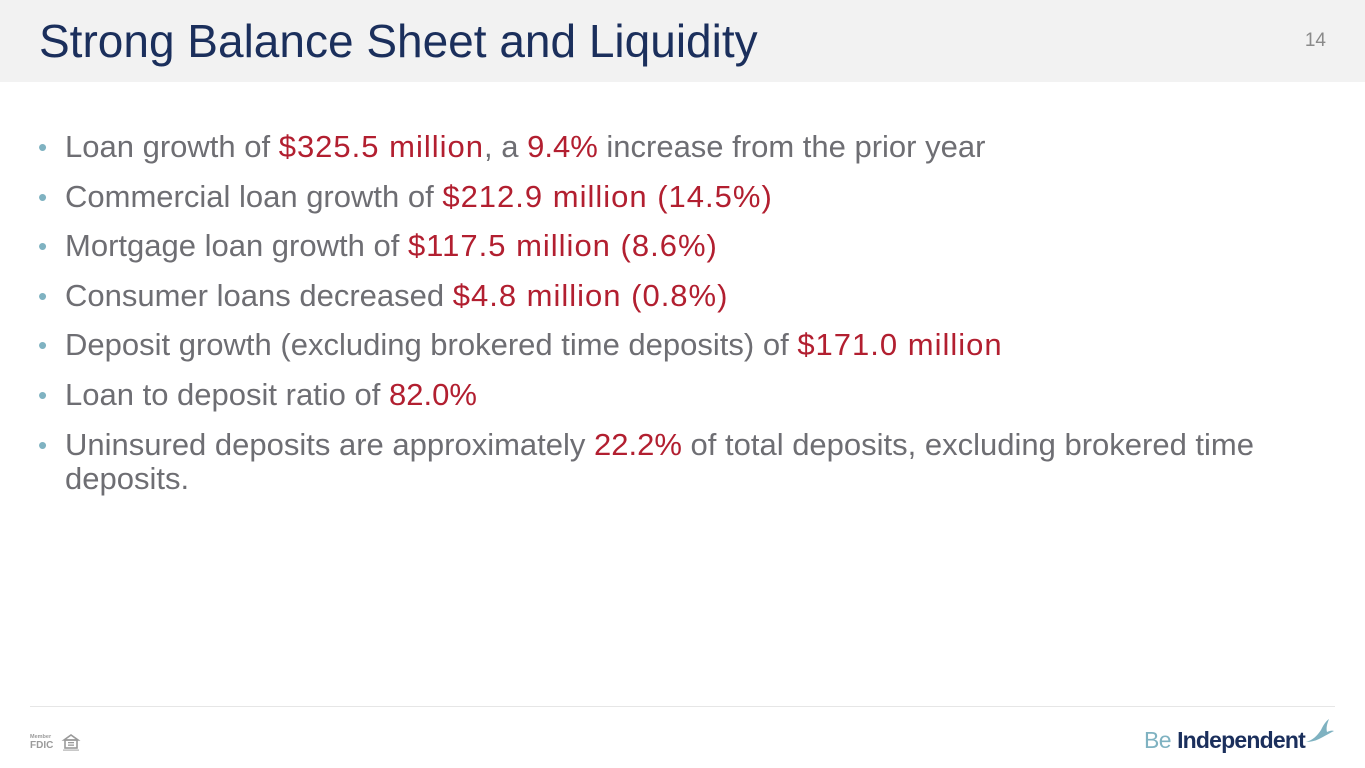 Image resolution: width=1365 pixels, height=768 pixels. Describe the element at coordinates (562, 146) in the screenshot. I see `bullet-highlight: 9.4%` at that location.